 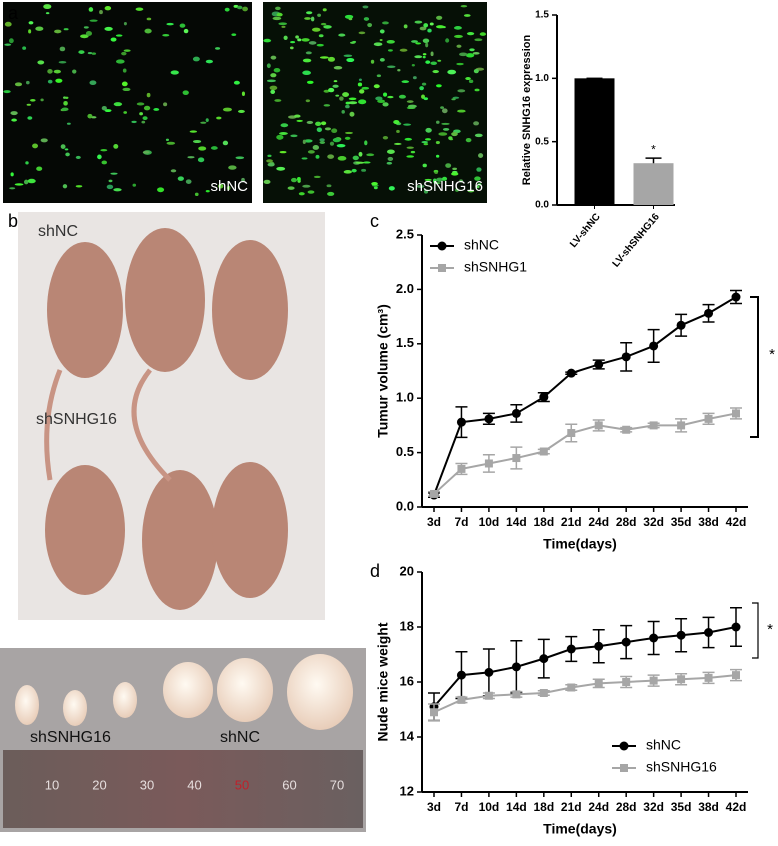 I want to click on x-tick-label: 28d, so click(x=626, y=807).